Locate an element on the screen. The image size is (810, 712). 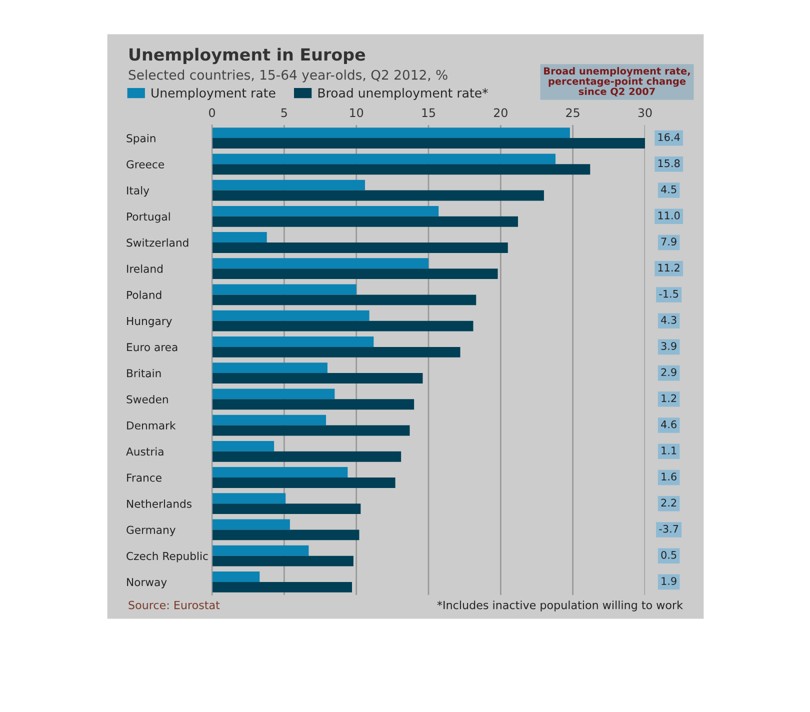
y-tick-label: Czech Republic is located at coordinates (167, 557).